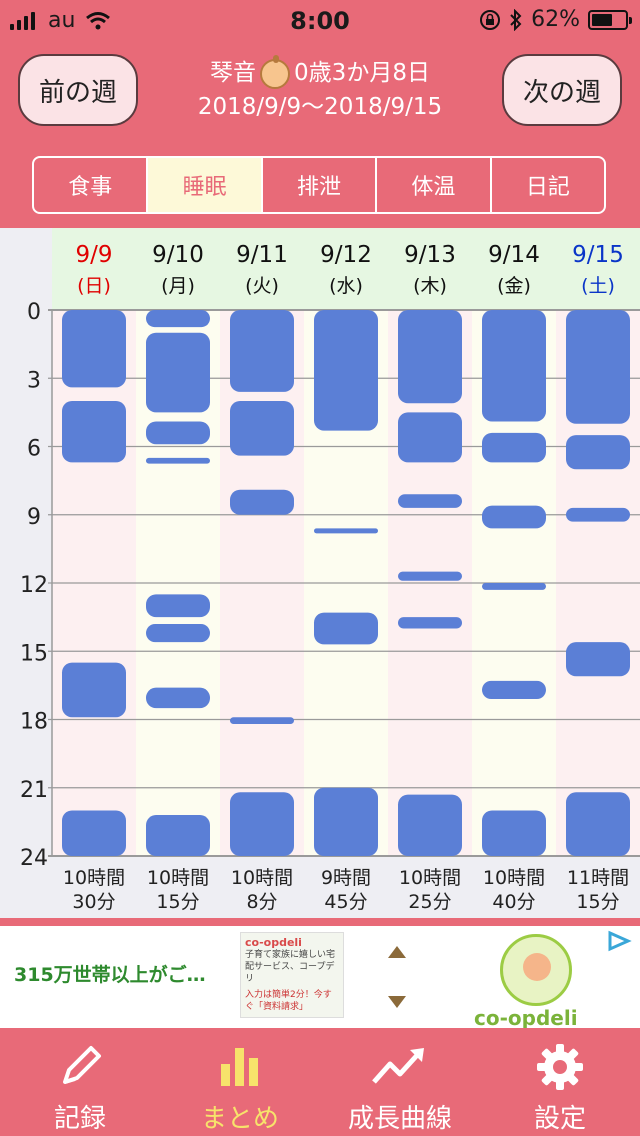 The height and width of the screenshot is (1136, 640). Describe the element at coordinates (320, 89) in the screenshot. I see `baby-info: 琴音 0歳3か月8日 2018/9/9〜2018/9/15` at that location.